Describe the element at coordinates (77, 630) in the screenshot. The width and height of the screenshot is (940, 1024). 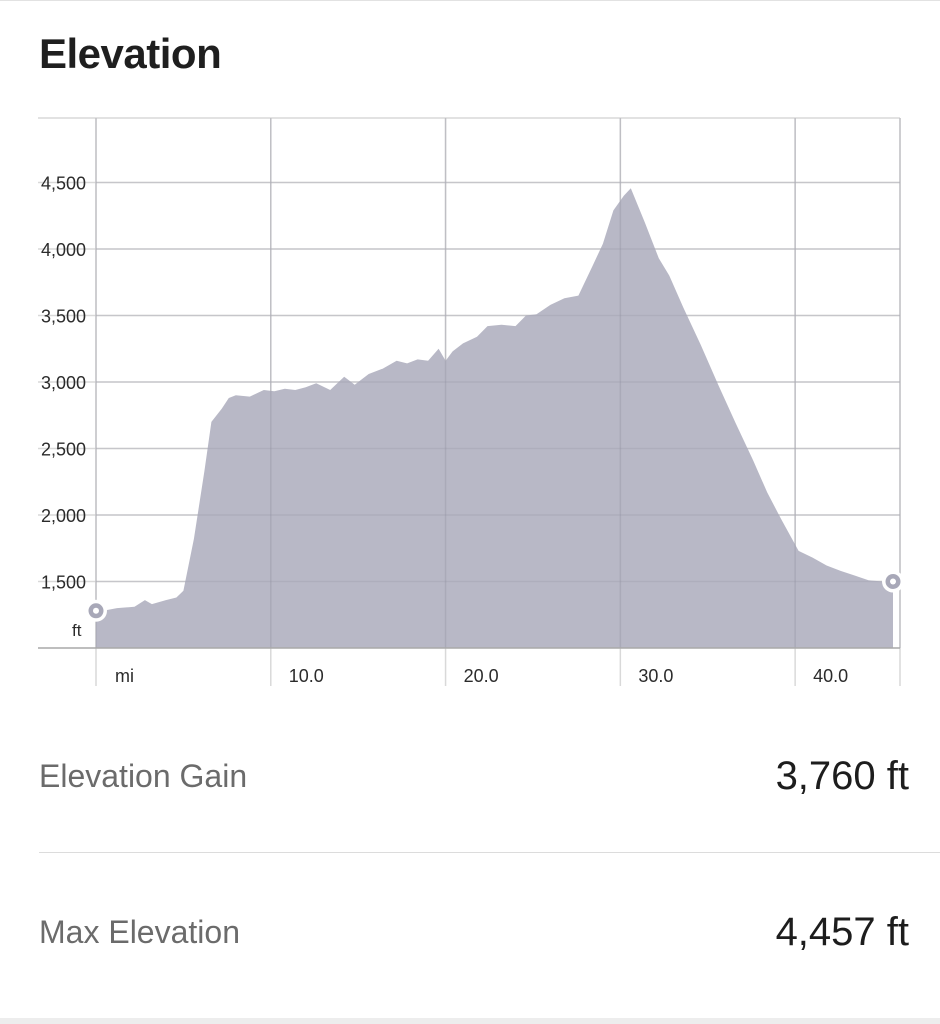
I see `y-axis-label: ft` at that location.